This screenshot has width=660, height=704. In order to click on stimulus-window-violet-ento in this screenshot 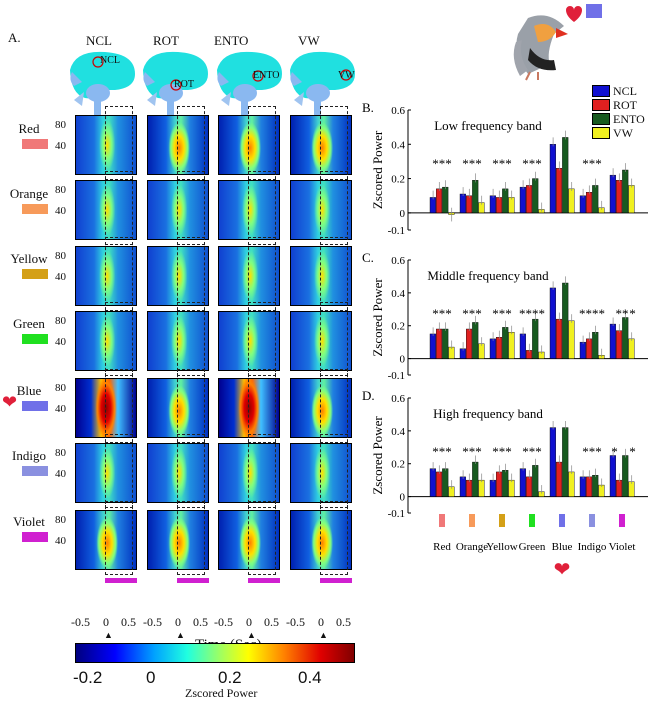, I will do `click(262, 538)`.